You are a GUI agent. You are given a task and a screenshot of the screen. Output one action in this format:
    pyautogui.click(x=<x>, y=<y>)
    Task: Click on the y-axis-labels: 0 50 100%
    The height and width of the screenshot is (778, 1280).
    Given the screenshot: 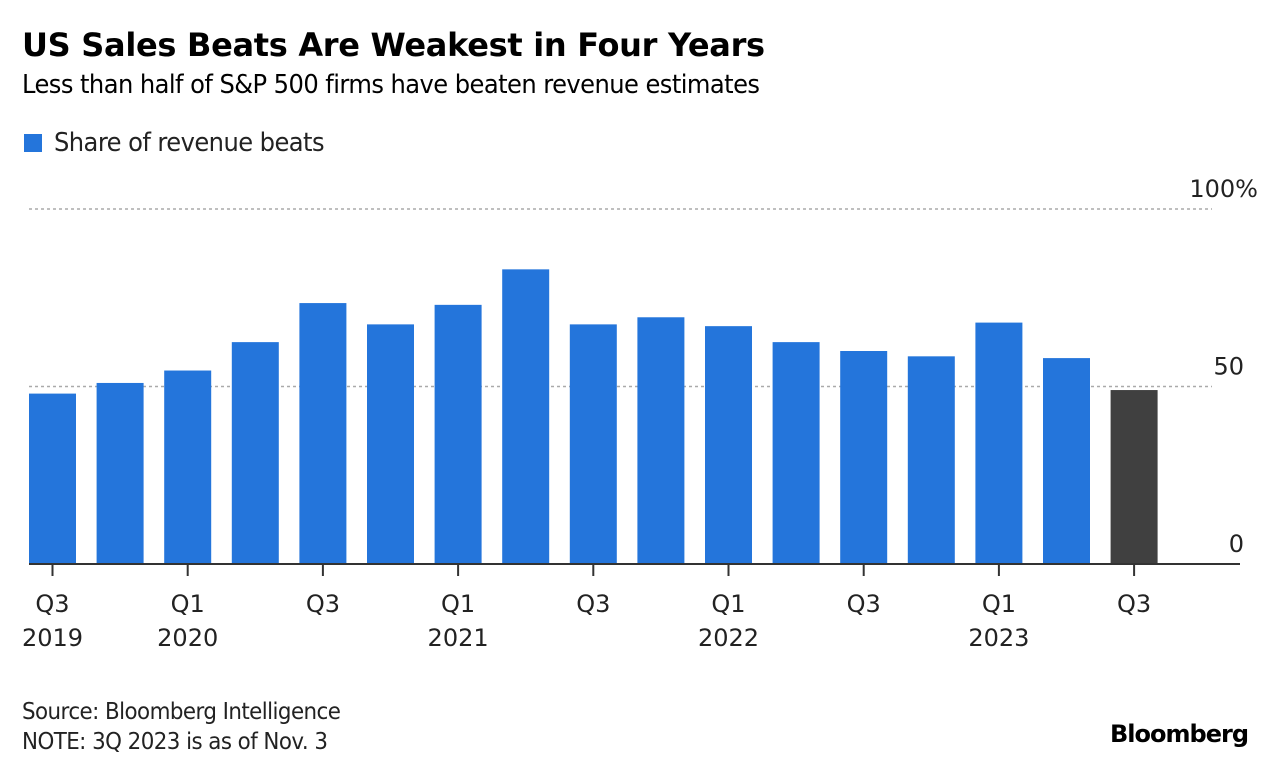 What is the action you would take?
    pyautogui.click(x=1223, y=366)
    